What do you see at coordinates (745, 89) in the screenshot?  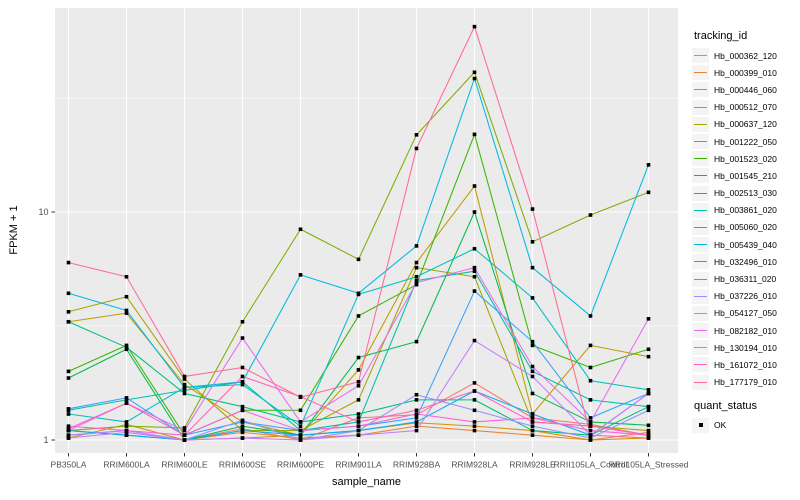 I see `legend-item-label: Hb_000446_060` at bounding box center [745, 89].